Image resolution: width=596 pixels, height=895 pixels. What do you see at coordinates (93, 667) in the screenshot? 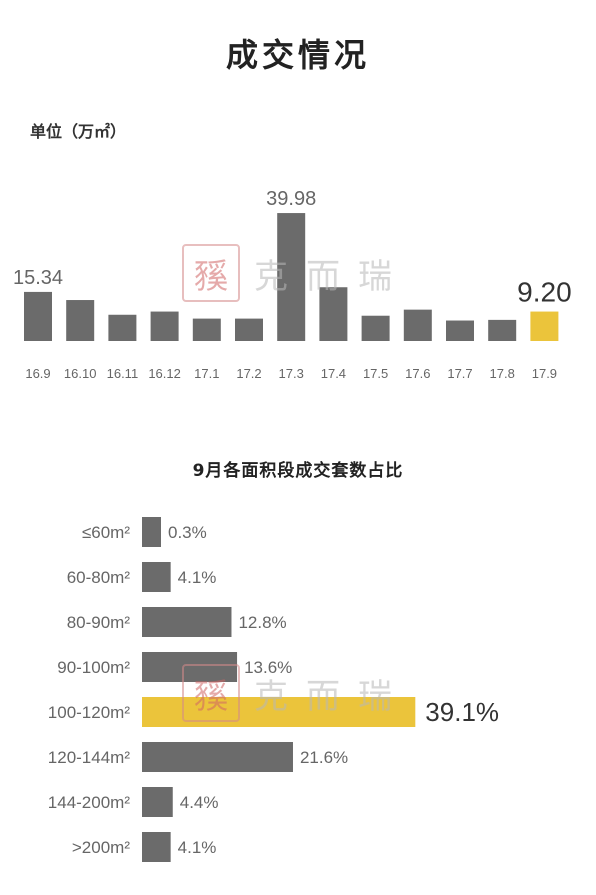
I see `category-label: 90-100m²` at bounding box center [93, 667].